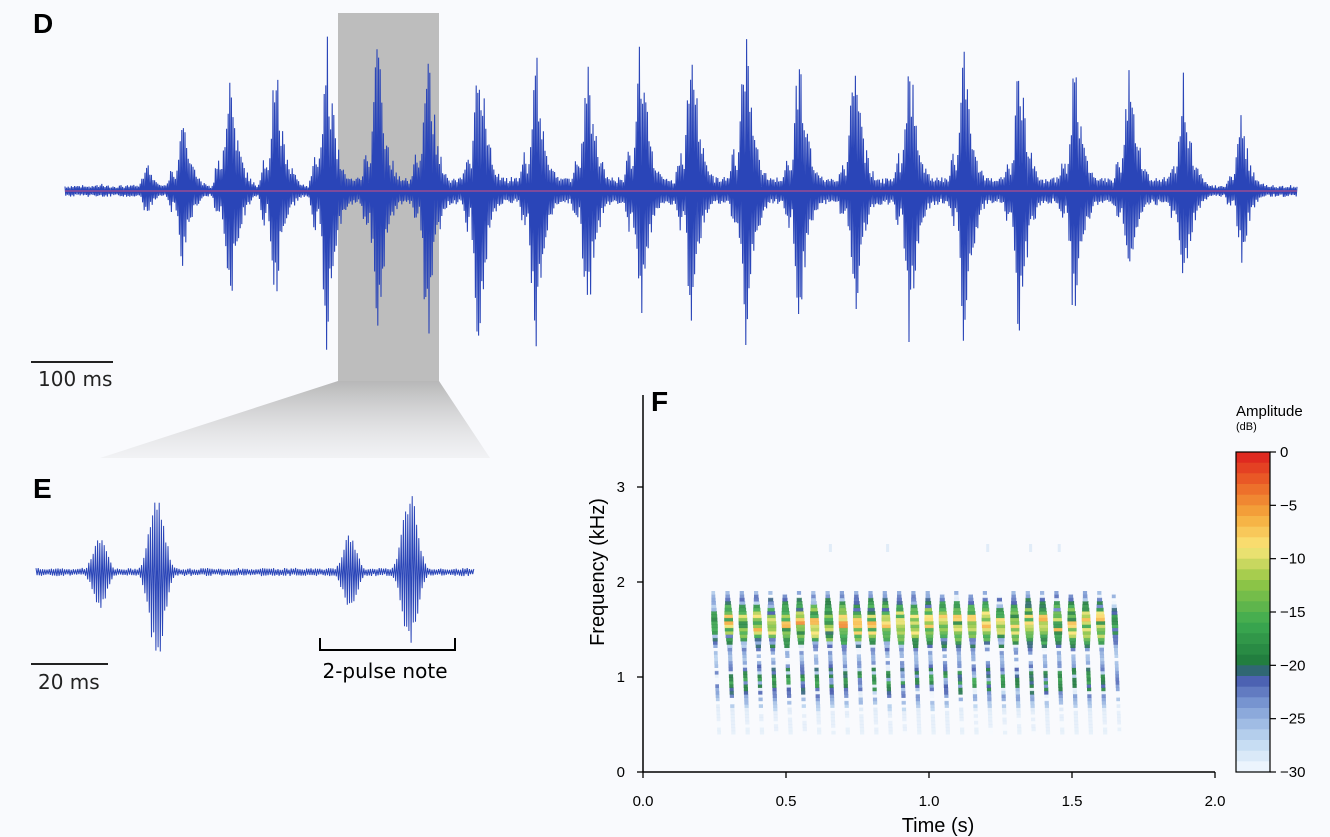  I want to click on panel-d-letter: D, so click(43, 23).